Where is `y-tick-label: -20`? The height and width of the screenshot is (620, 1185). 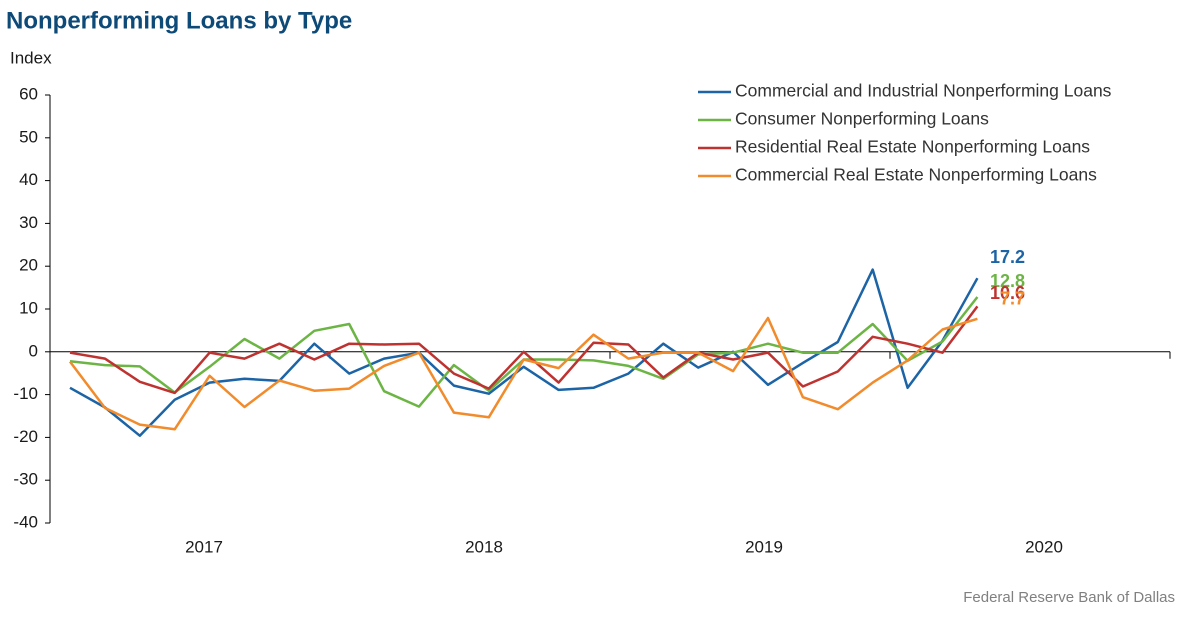
y-tick-label: -20 is located at coordinates (25, 436).